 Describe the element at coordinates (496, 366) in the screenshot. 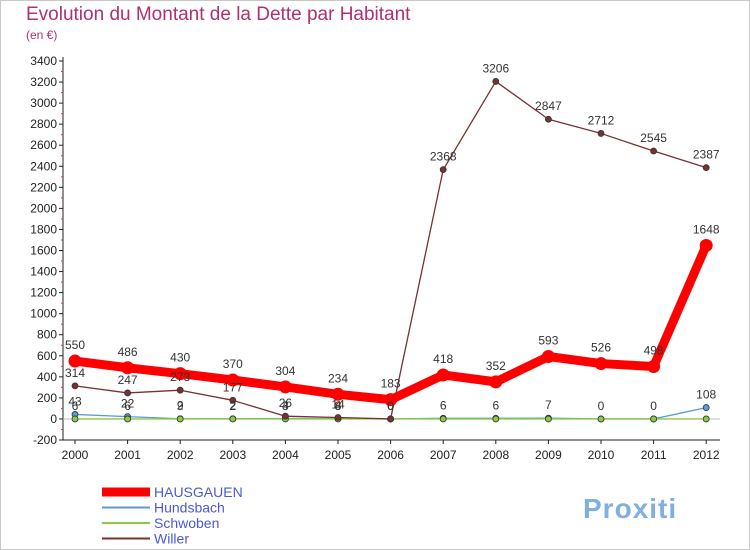

I see `data-label-hausgauen: 352` at that location.